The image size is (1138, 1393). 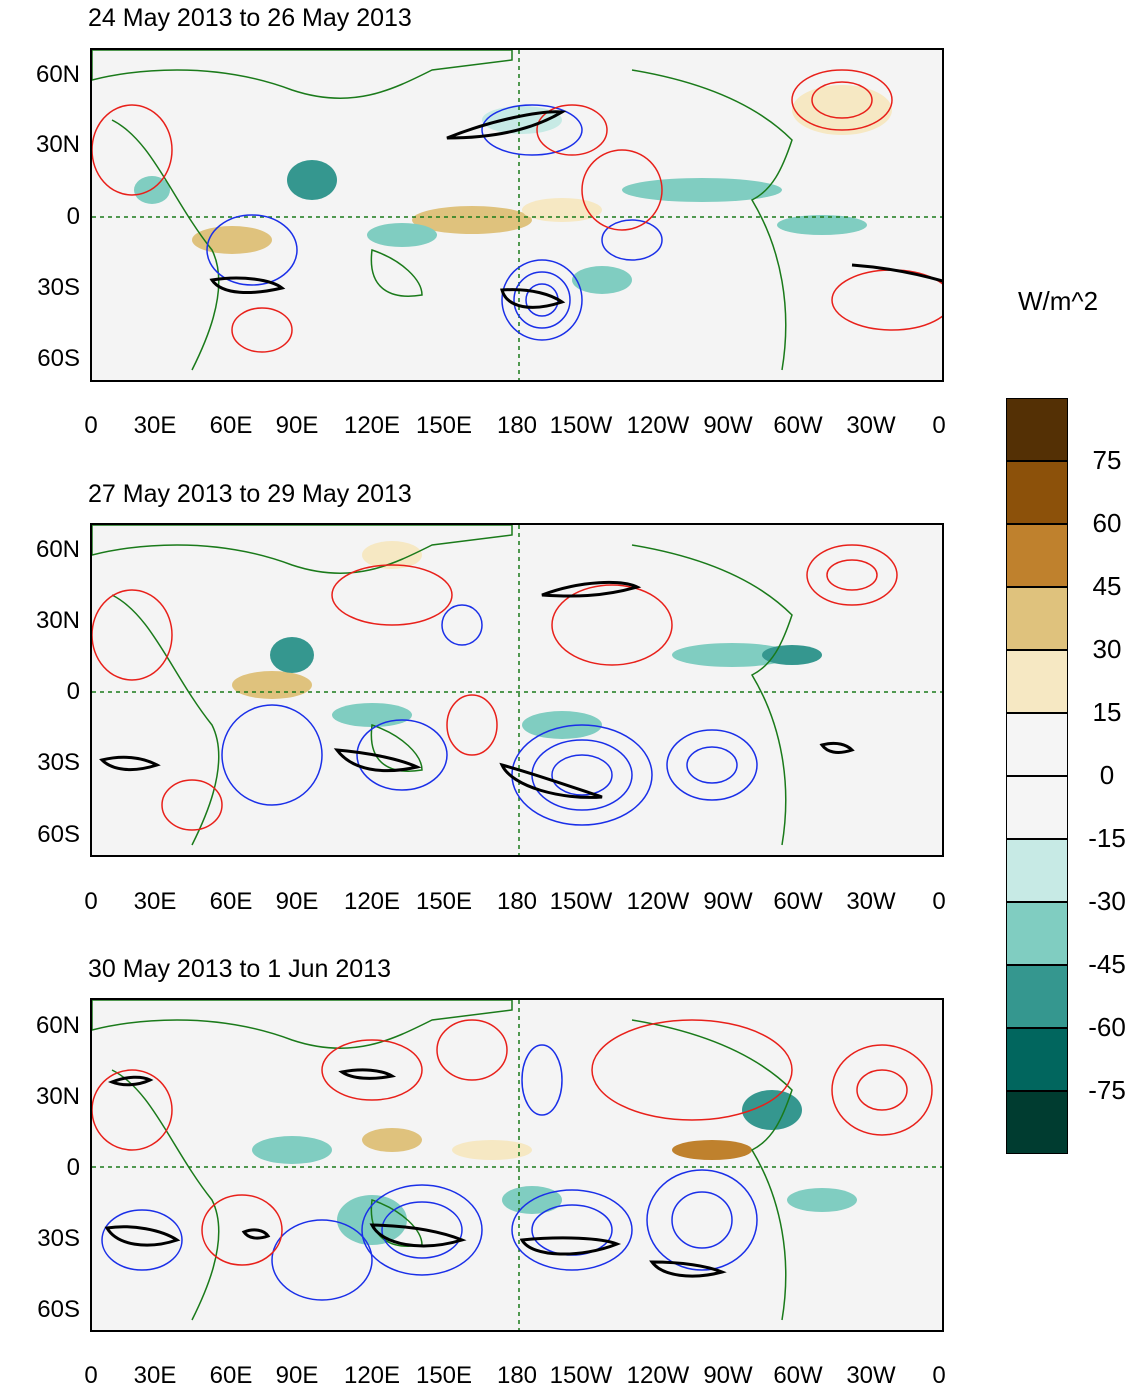 What do you see at coordinates (1107, 586) in the screenshot?
I see `colorbar-label: 45` at bounding box center [1107, 586].